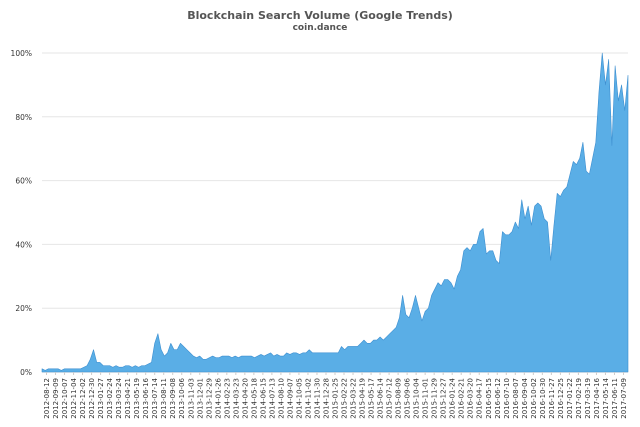 Image resolution: width=640 pixels, height=427 pixels. I want to click on y-tick-label: 80%, so click(23, 117).